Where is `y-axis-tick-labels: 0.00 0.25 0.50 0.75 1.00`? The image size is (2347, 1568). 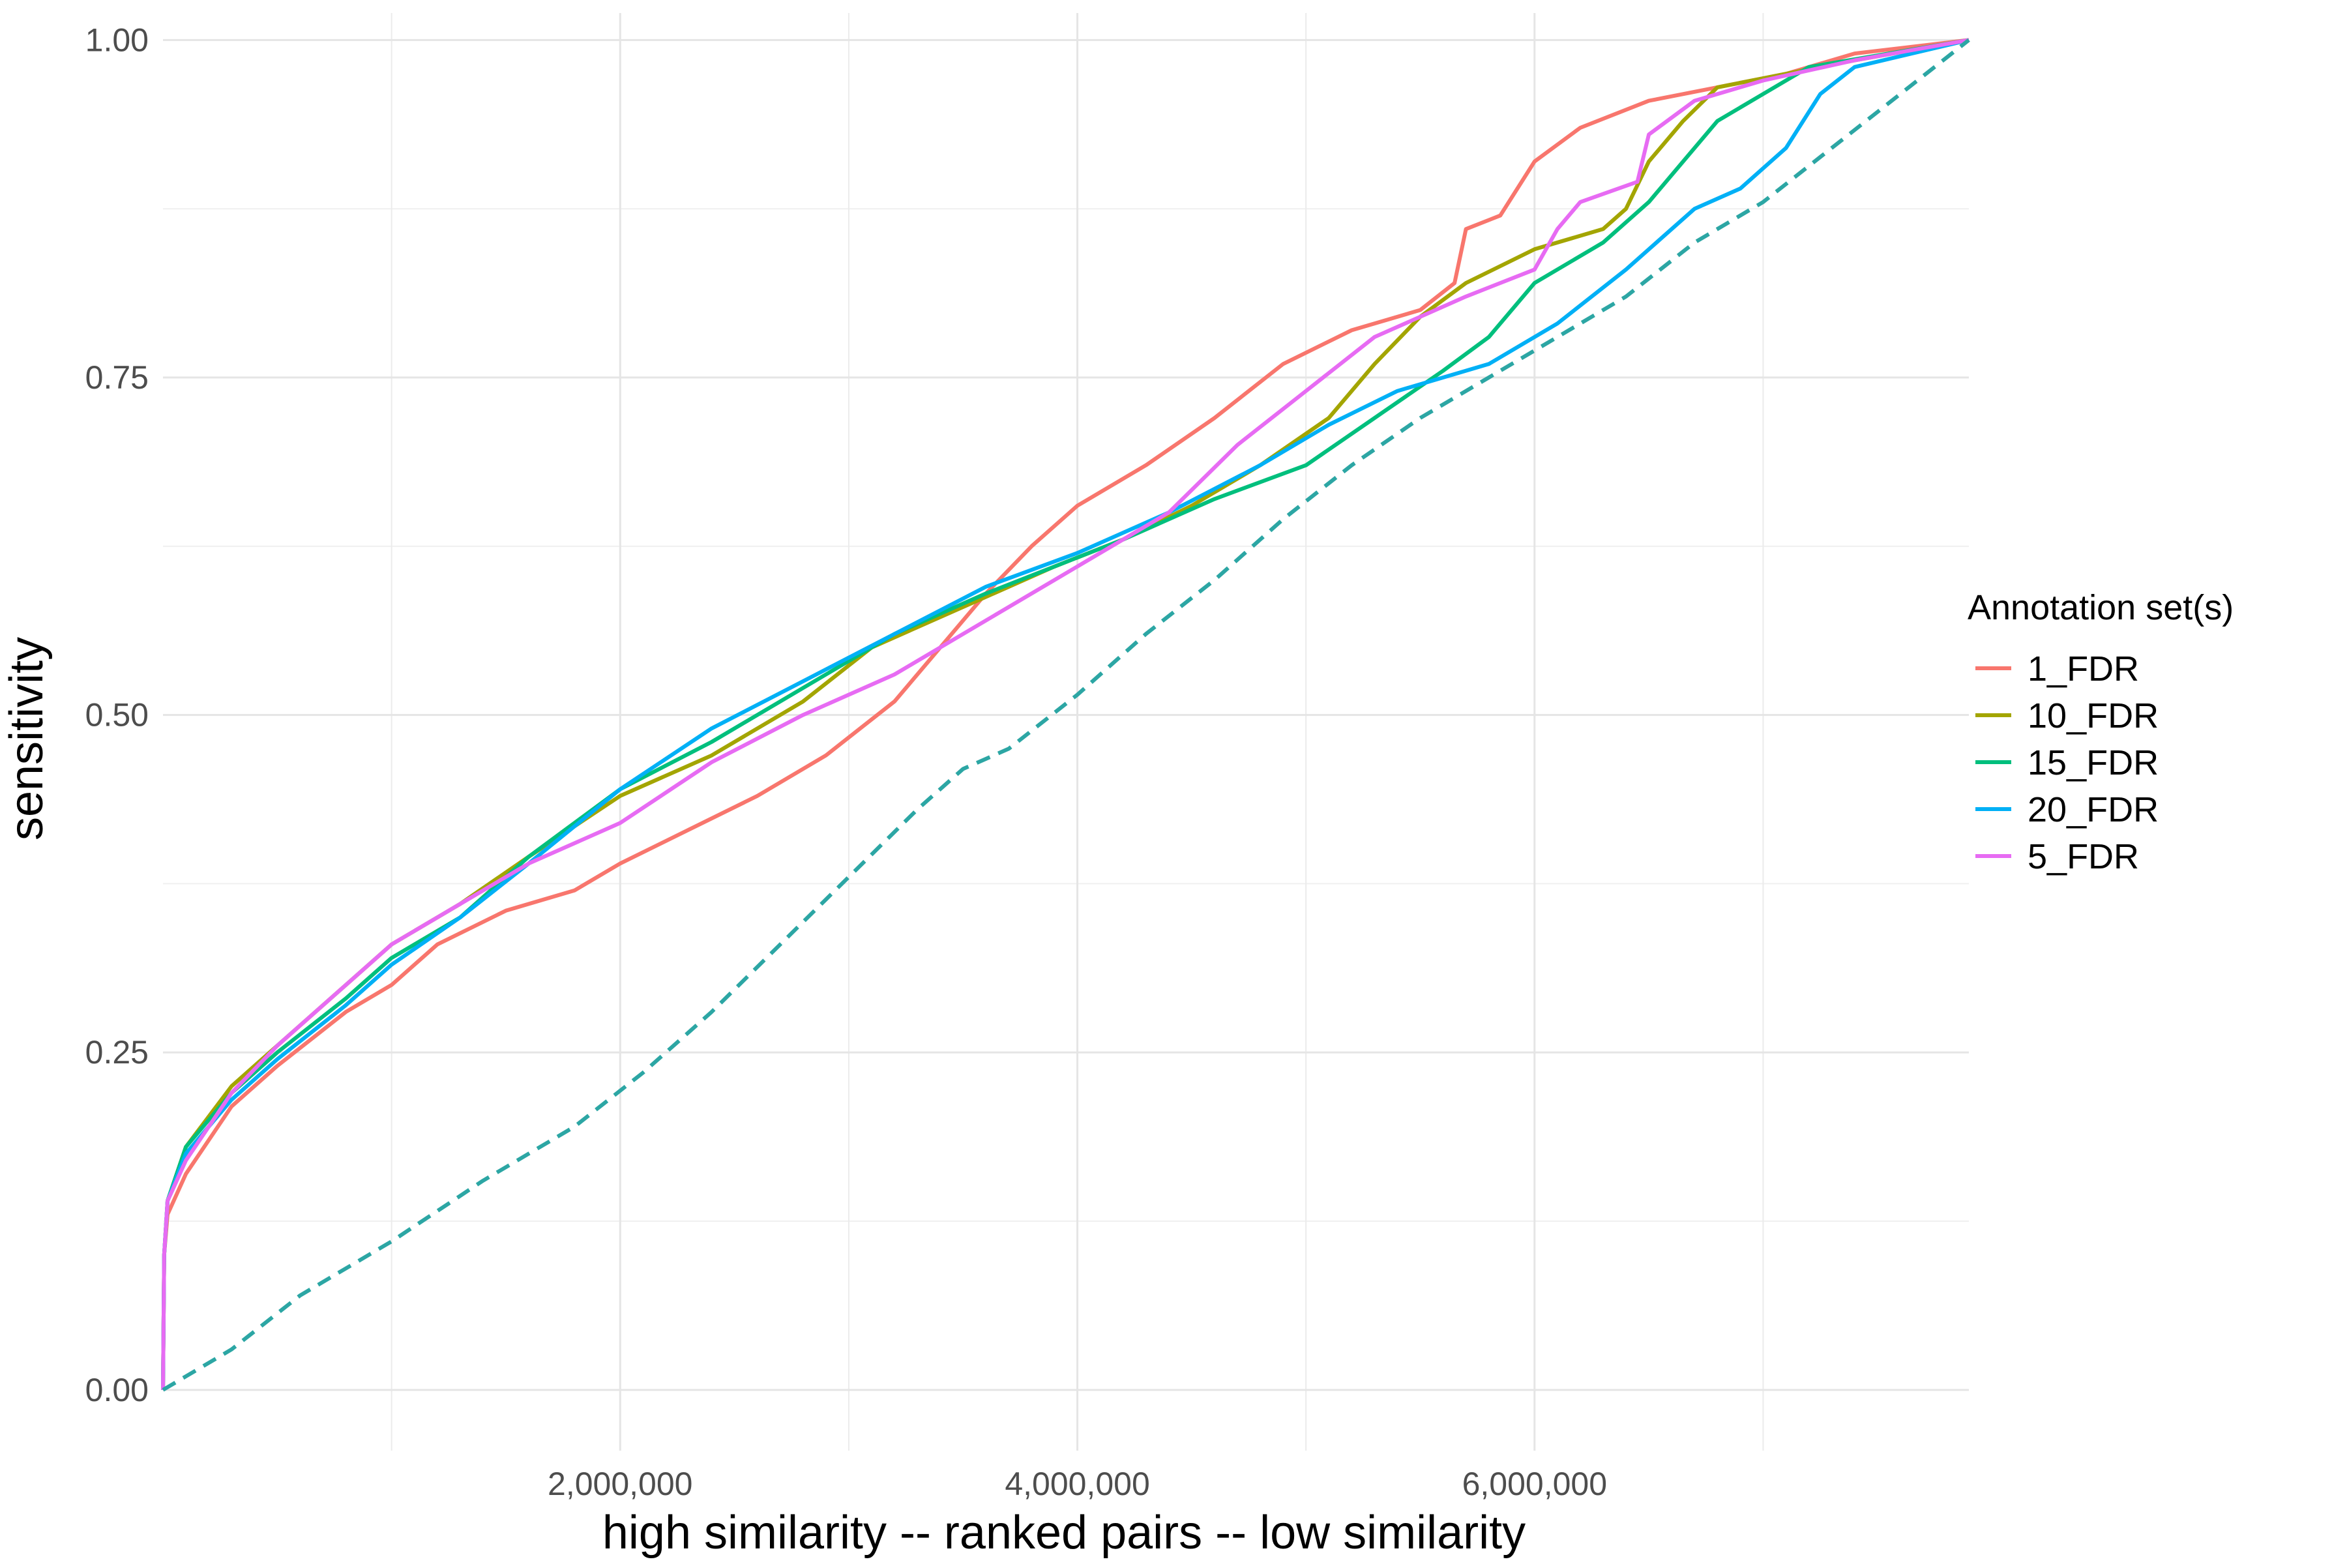 y-axis-tick-labels: 0.00 0.25 0.50 0.75 1.00 is located at coordinates (117, 715).